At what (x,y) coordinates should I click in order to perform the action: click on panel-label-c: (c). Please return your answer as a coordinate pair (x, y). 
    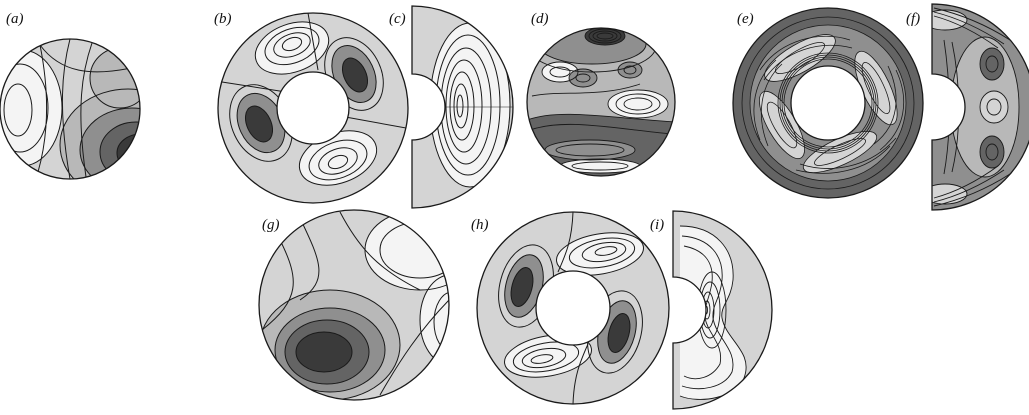
    Looking at the image, I should click on (397, 19).